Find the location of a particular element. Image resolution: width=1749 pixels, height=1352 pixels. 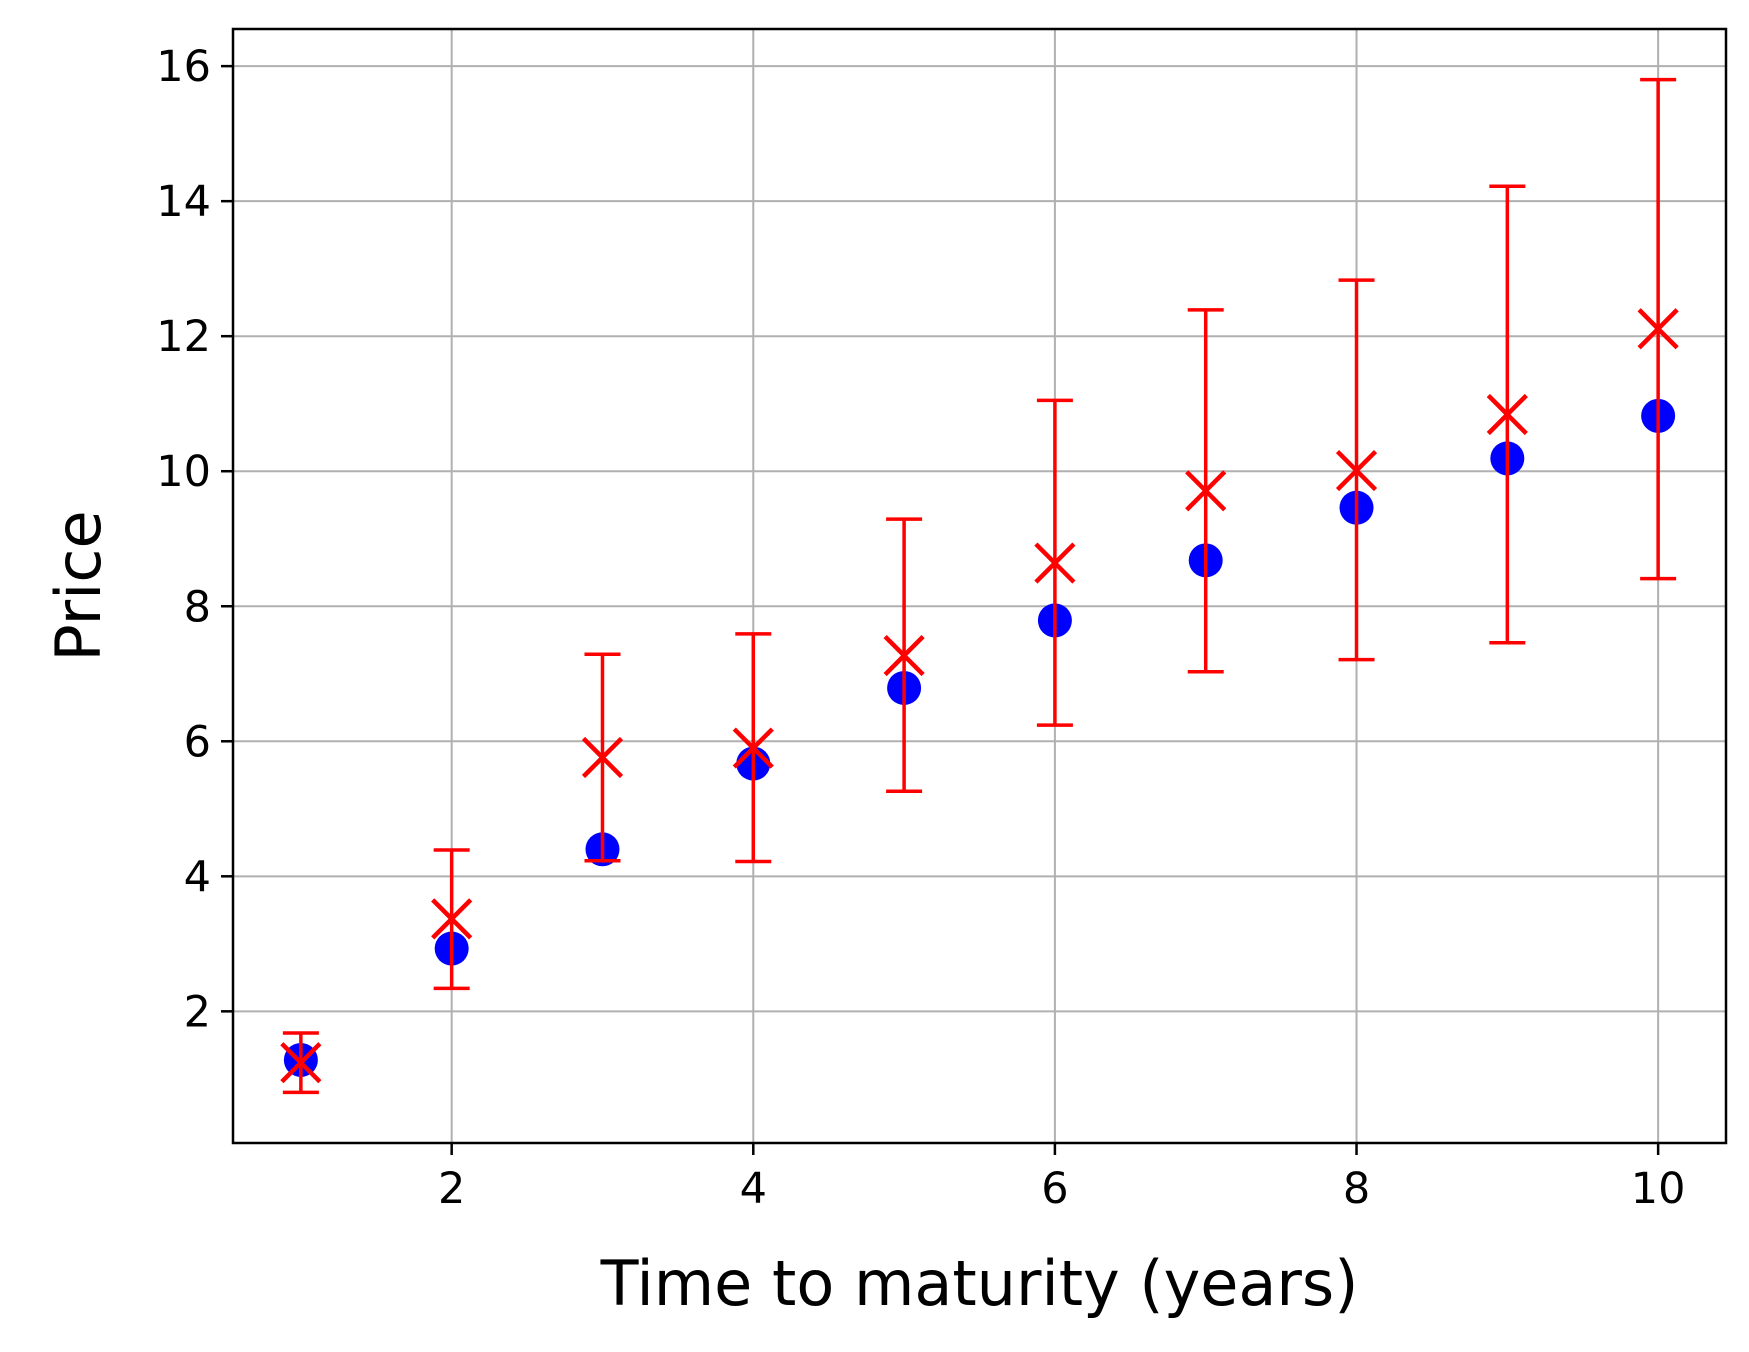

x-tick-label: 10 is located at coordinates (1658, 1189).